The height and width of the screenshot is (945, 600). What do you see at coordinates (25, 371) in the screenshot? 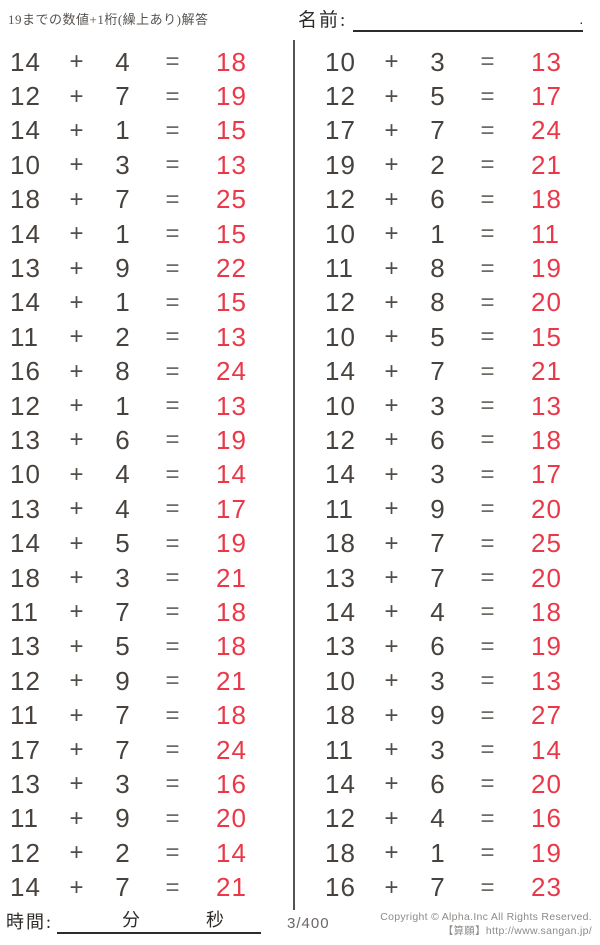
I see `operand-first: 16` at bounding box center [25, 371].